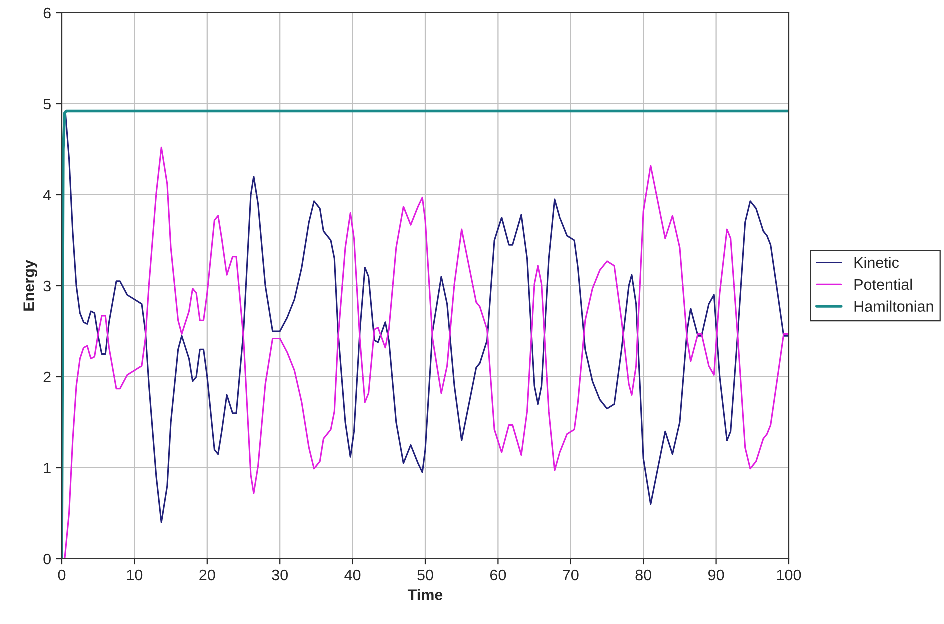 The image size is (944, 624). Describe the element at coordinates (426, 575) in the screenshot. I see `x-tick-label: 50` at that location.